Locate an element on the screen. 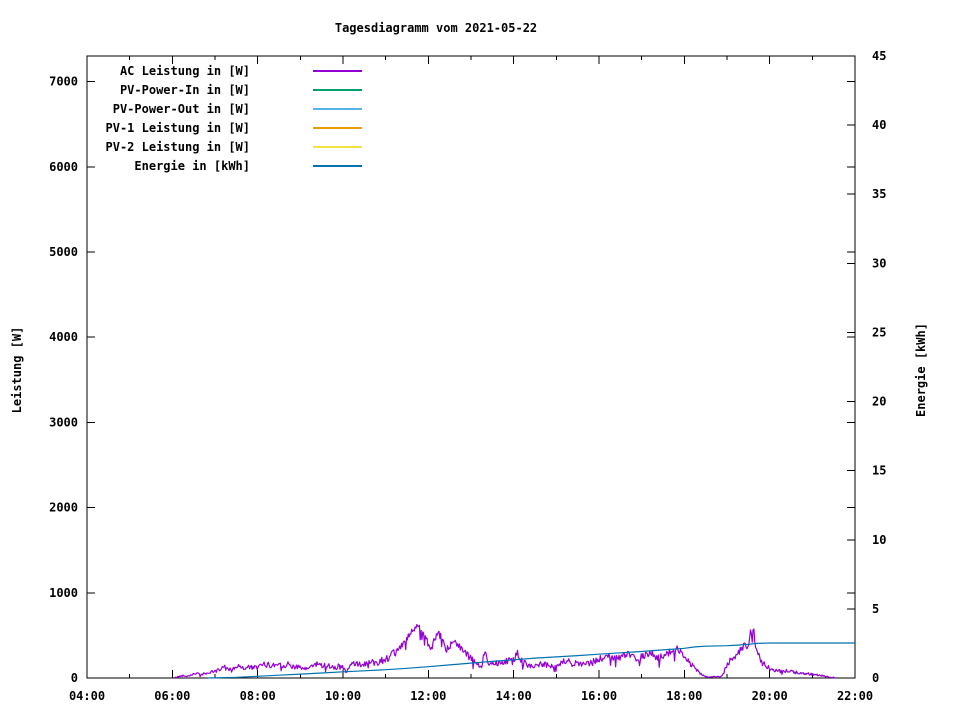  x-tick-label: 20:00 is located at coordinates (770, 696).